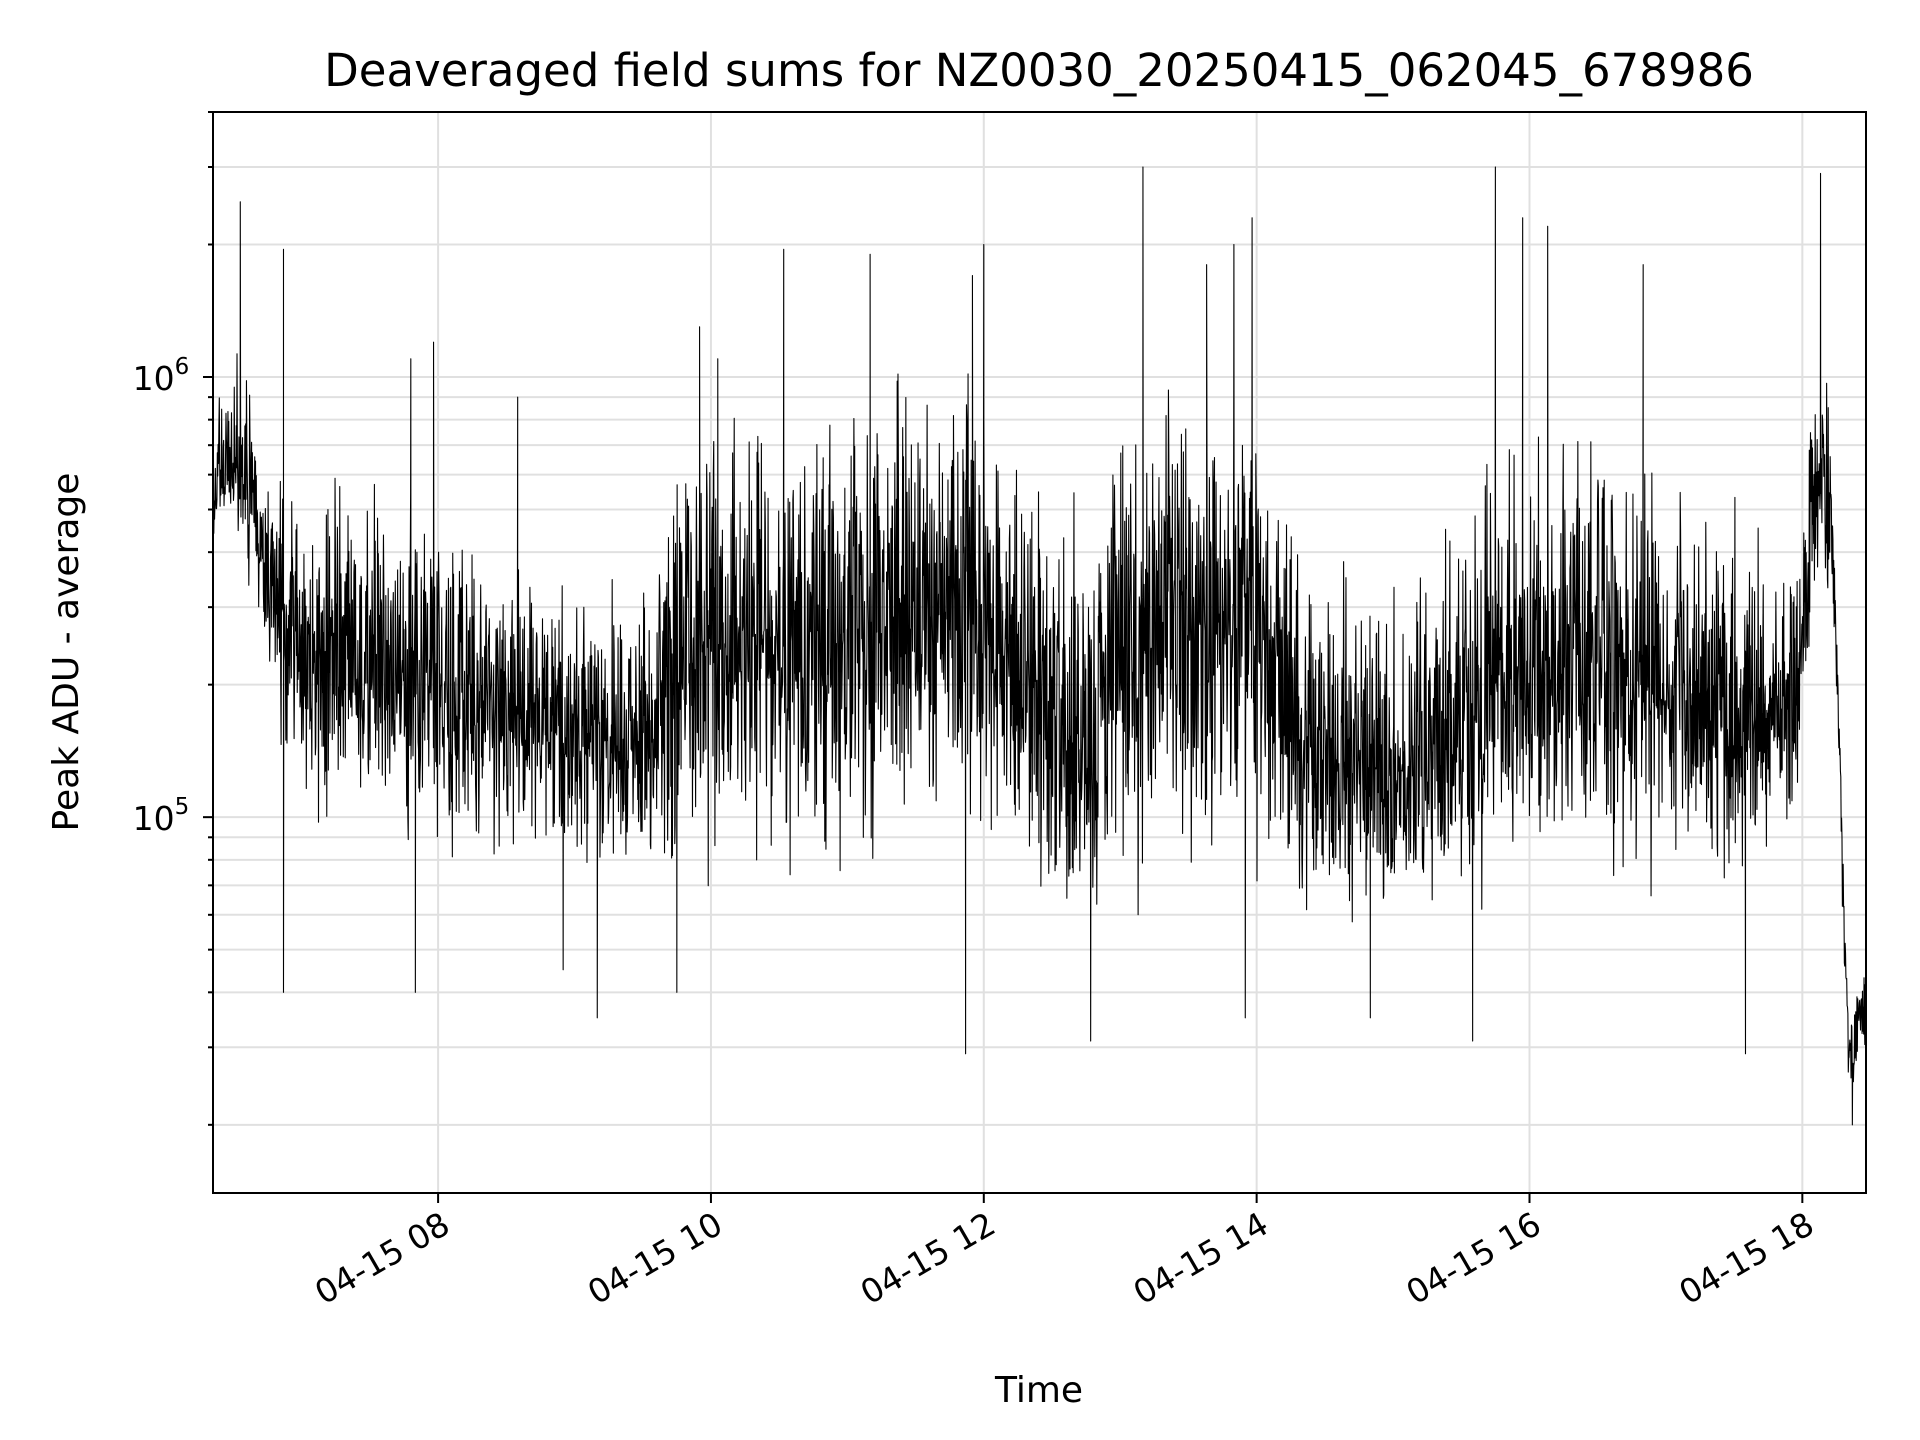 The width and height of the screenshot is (1920, 1440). I want to click on x-axis-label: Time, so click(1038, 1390).